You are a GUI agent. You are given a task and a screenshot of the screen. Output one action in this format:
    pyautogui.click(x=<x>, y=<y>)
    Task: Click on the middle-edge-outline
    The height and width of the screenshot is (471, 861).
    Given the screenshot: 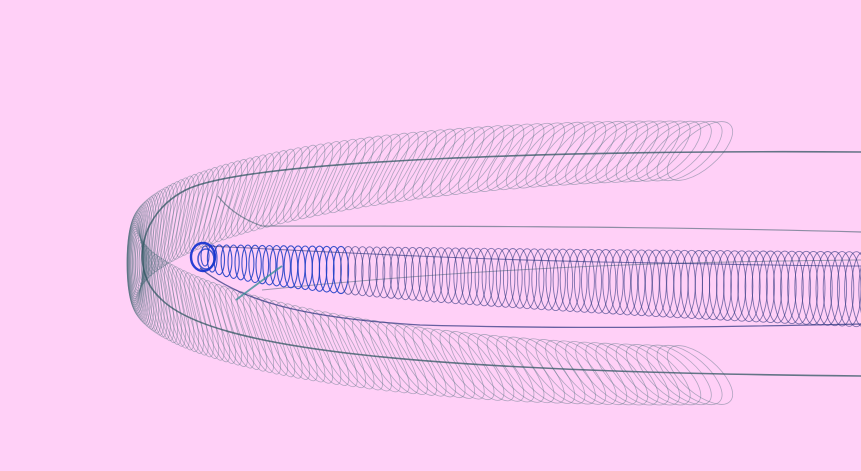 What is the action you would take?
    pyautogui.click(x=561, y=275)
    